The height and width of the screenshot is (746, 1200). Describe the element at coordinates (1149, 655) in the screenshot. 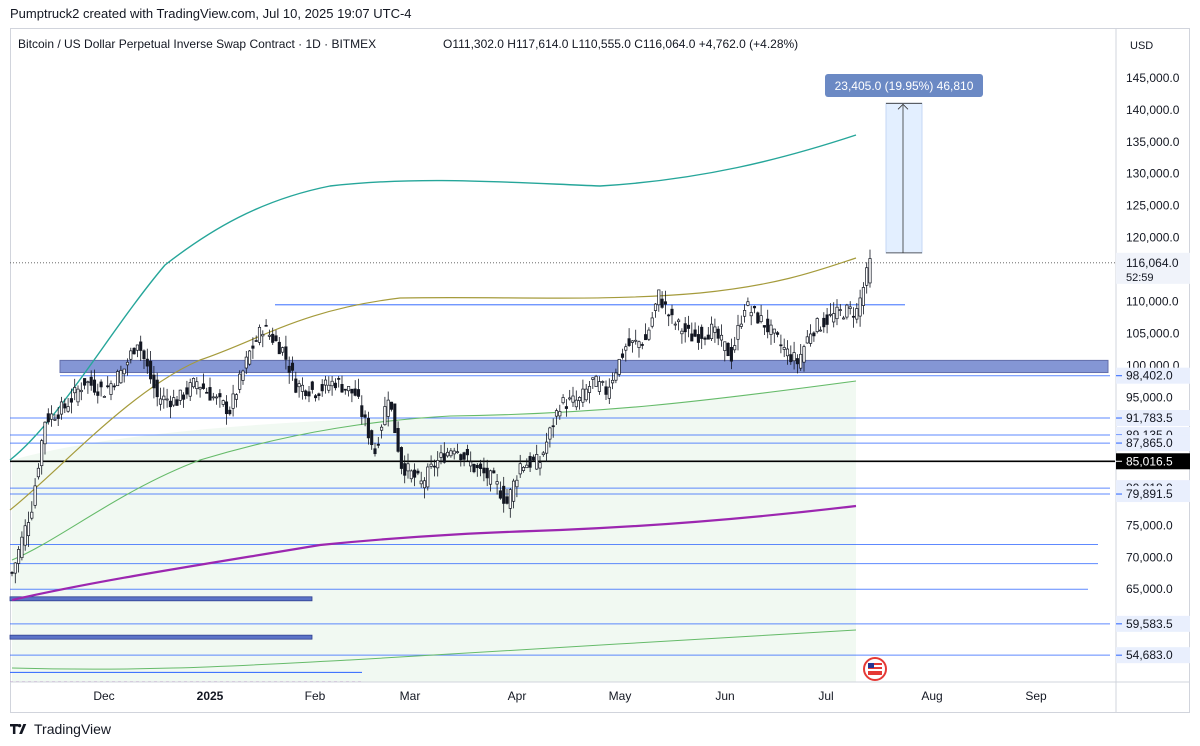

I see `price-tag-label: 54,683.0` at that location.